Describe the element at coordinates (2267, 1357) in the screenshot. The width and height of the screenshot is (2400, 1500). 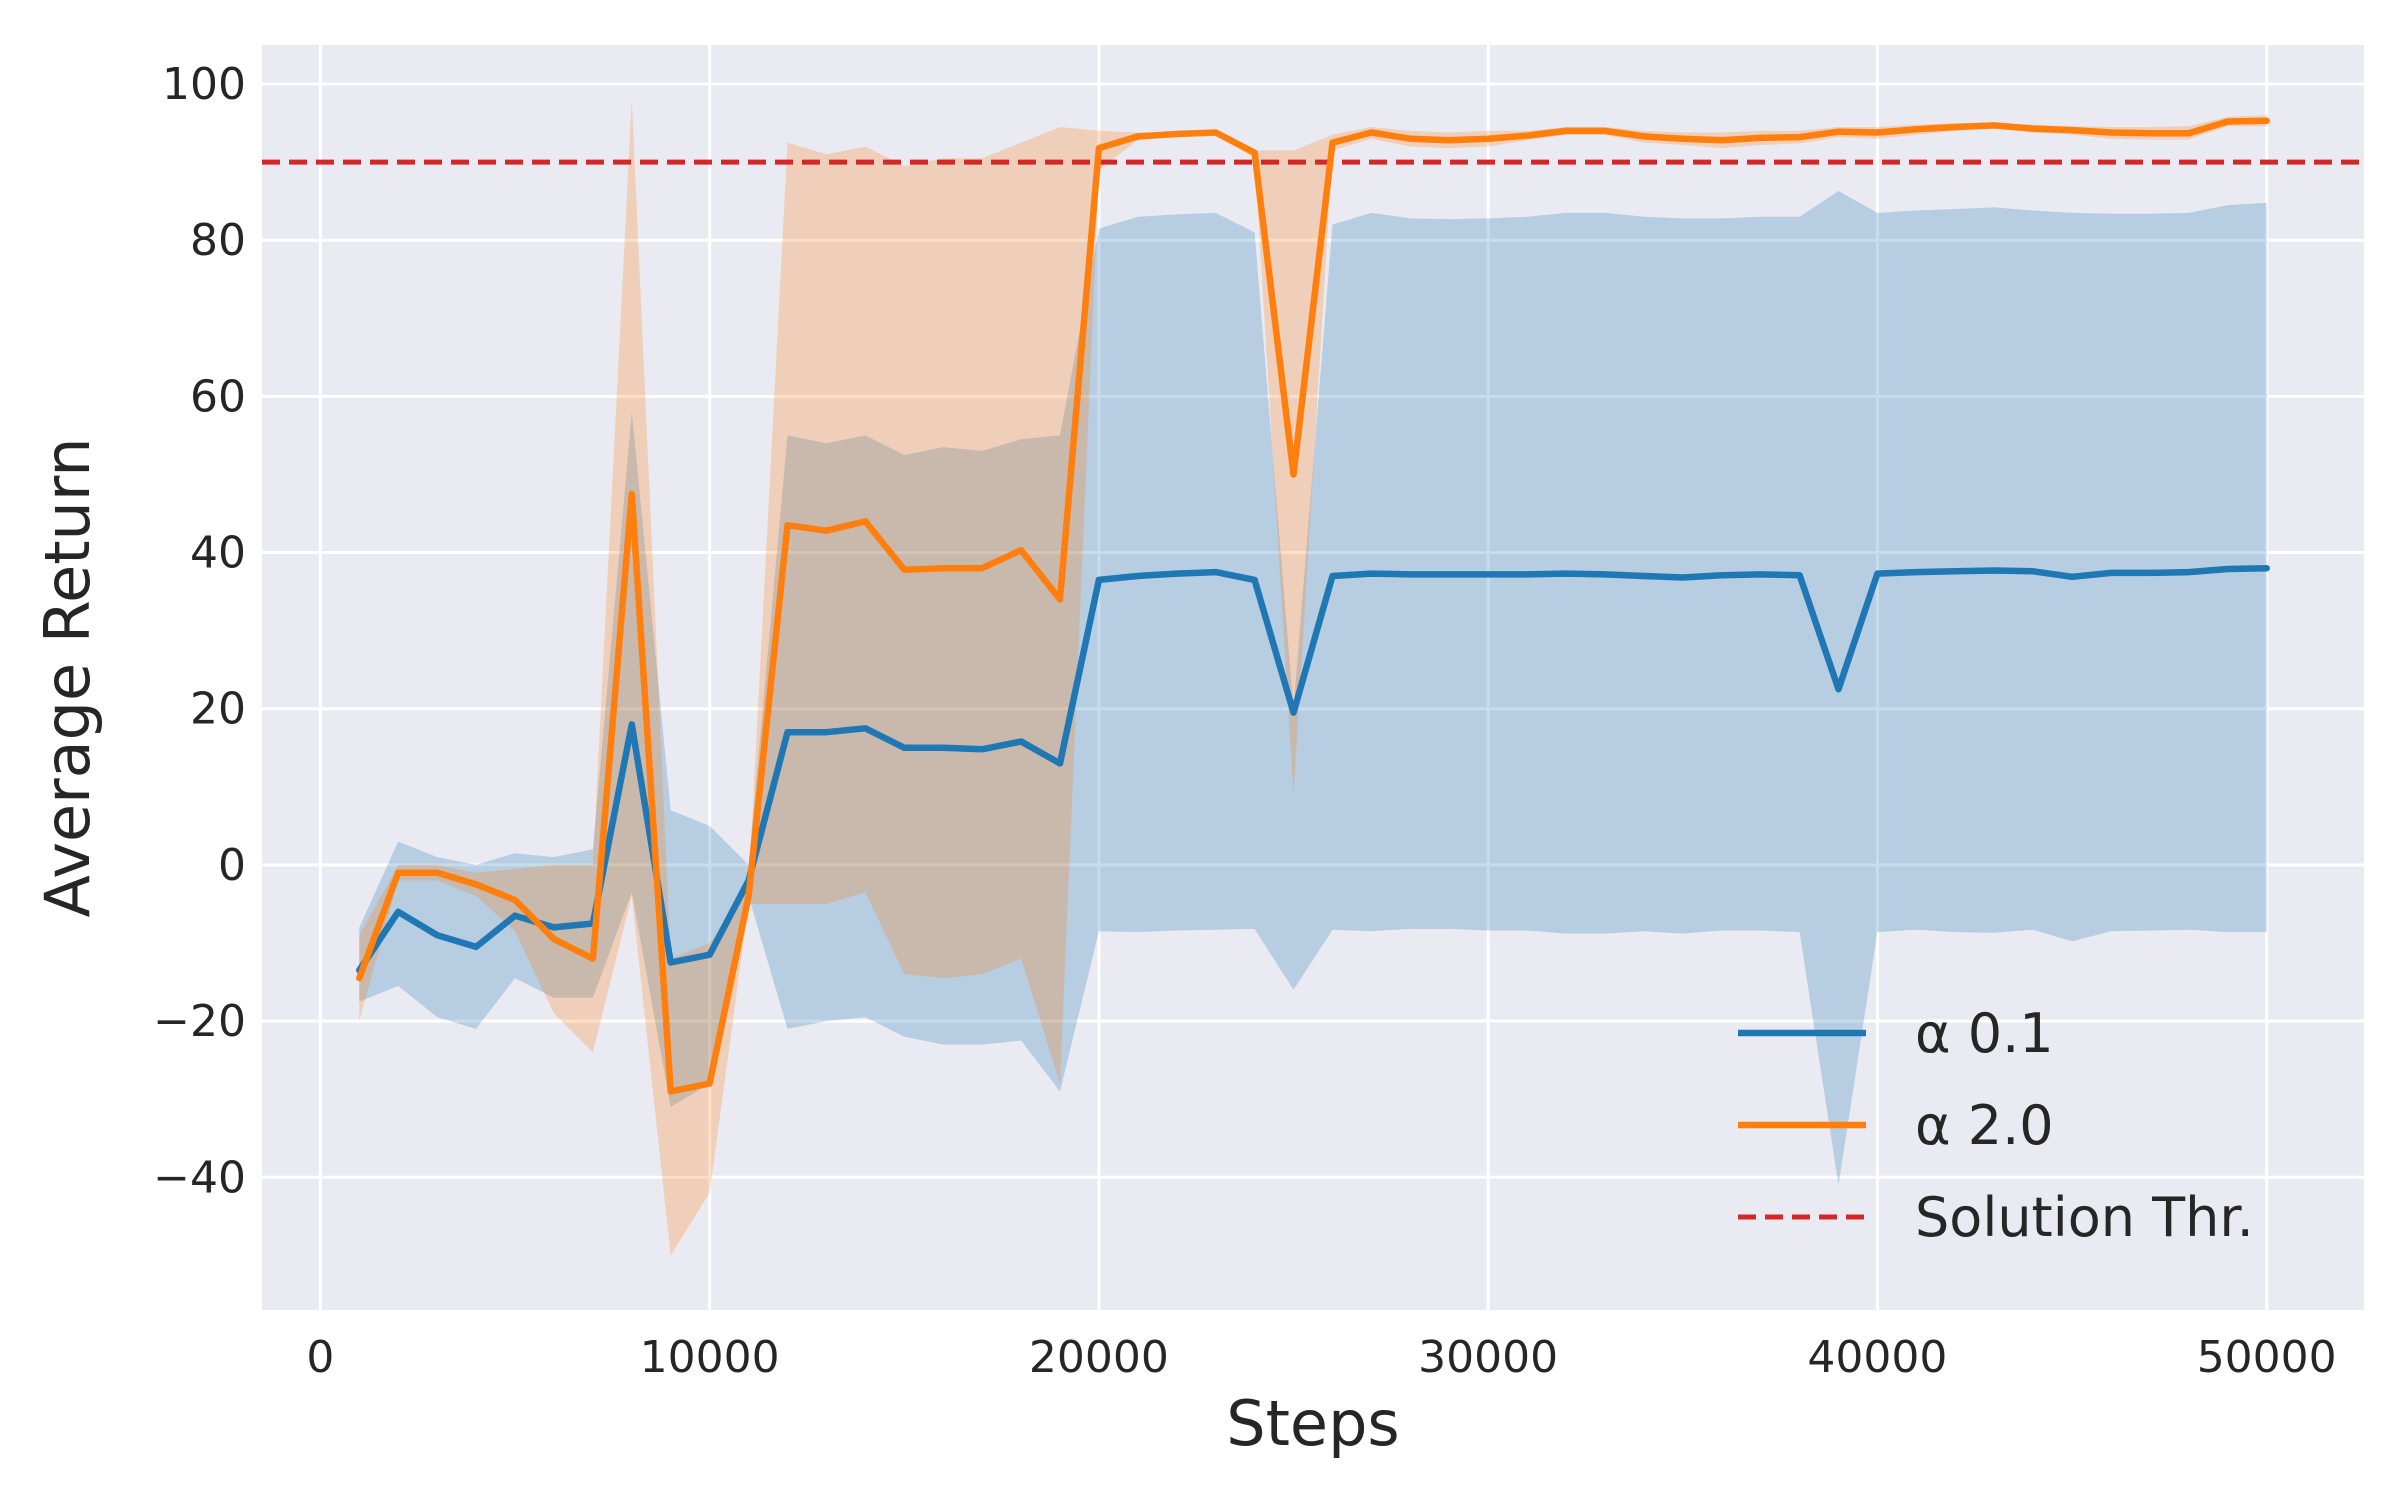
I see `x-tick-label: 50000` at that location.